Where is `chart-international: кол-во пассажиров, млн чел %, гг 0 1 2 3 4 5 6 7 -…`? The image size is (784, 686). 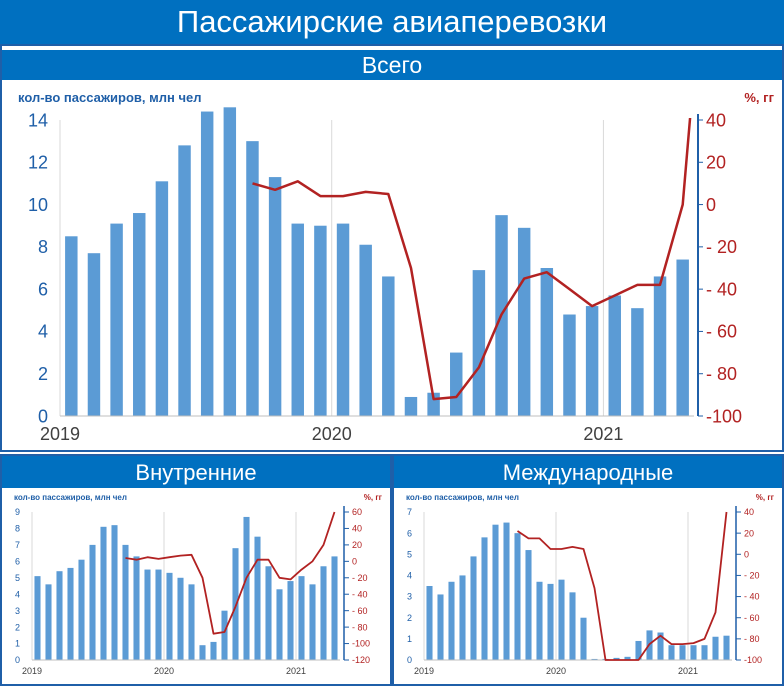
chart-international: кол-во пассажиров, млн чел %, гг 0 1 2 3 4 5 6 7 -… is located at coordinates (590, 584).